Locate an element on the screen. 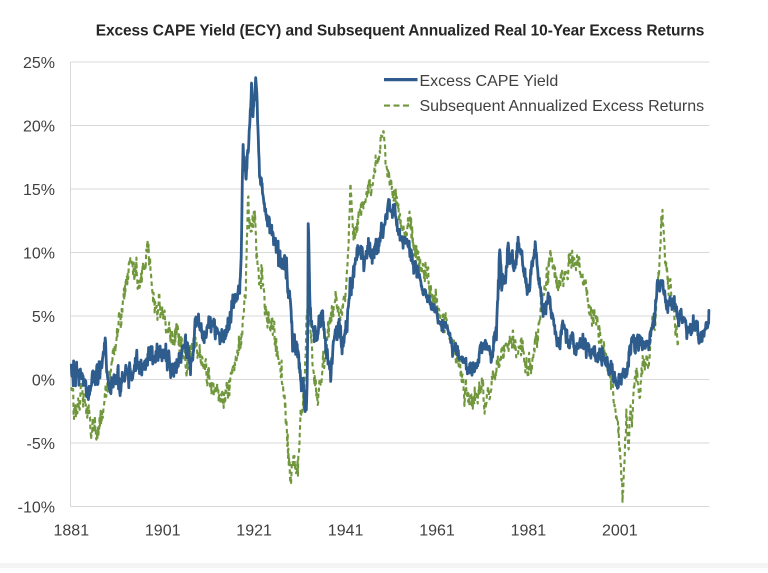 The height and width of the screenshot is (573, 768). svg-text: 1941 is located at coordinates (346, 531).